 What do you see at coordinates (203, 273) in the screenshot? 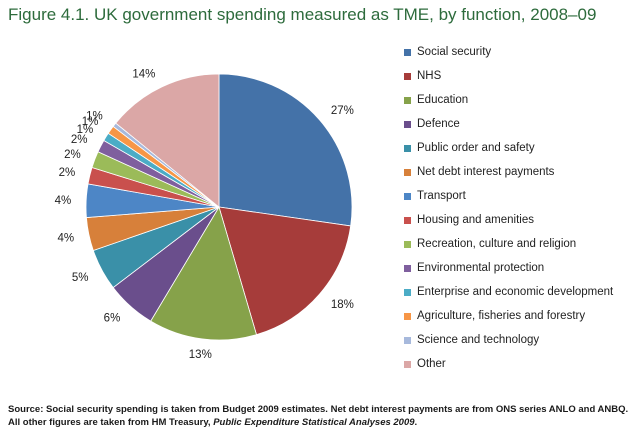
I see `pie-slice-education` at bounding box center [203, 273].